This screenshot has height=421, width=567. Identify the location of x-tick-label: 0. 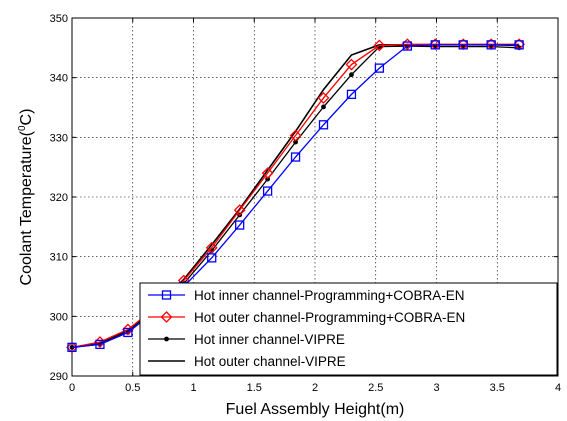
(72, 388).